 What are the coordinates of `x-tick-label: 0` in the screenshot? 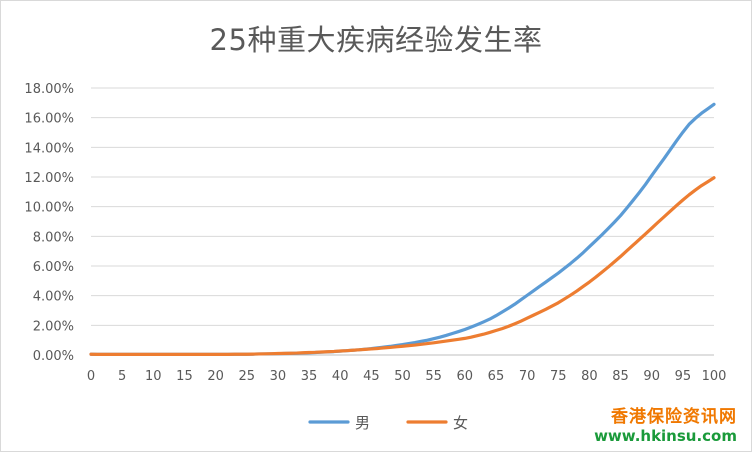 It's located at (91, 376).